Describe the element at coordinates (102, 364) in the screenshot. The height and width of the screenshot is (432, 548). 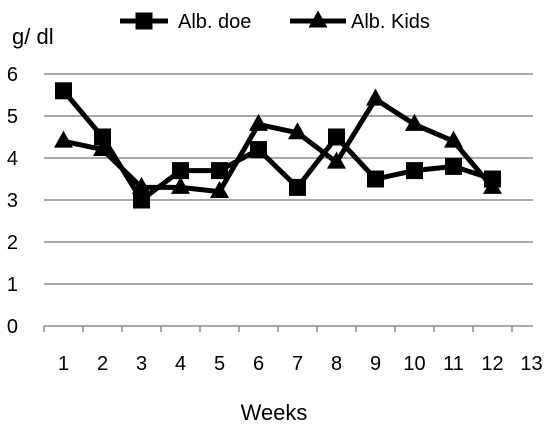
I see `x-tick-label-2: 2` at that location.